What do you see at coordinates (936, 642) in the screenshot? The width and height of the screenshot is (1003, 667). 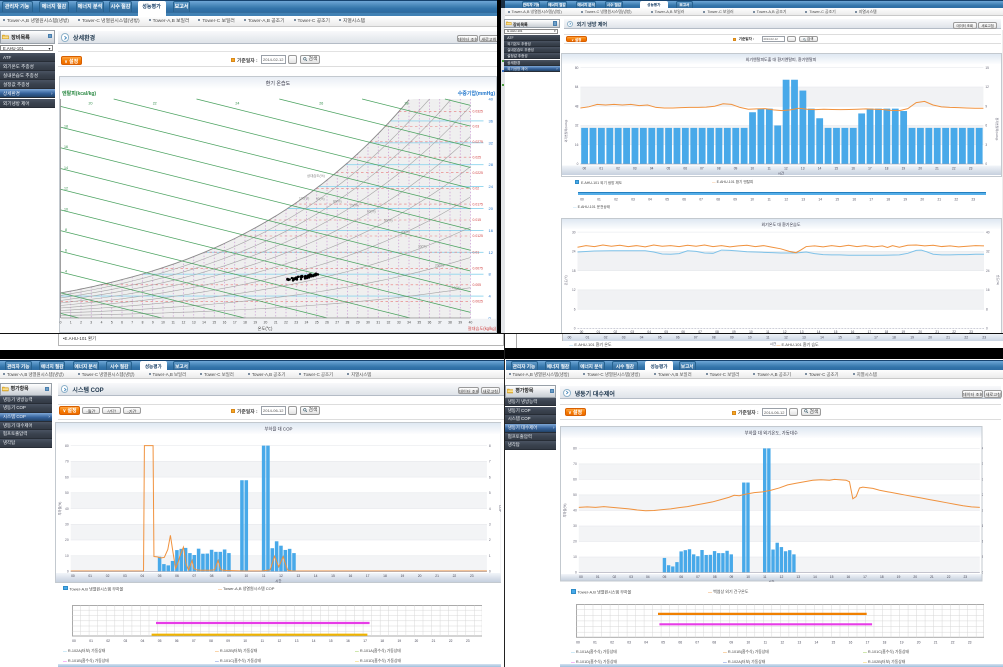 I see `svg-text: 21` at bounding box center [936, 642].